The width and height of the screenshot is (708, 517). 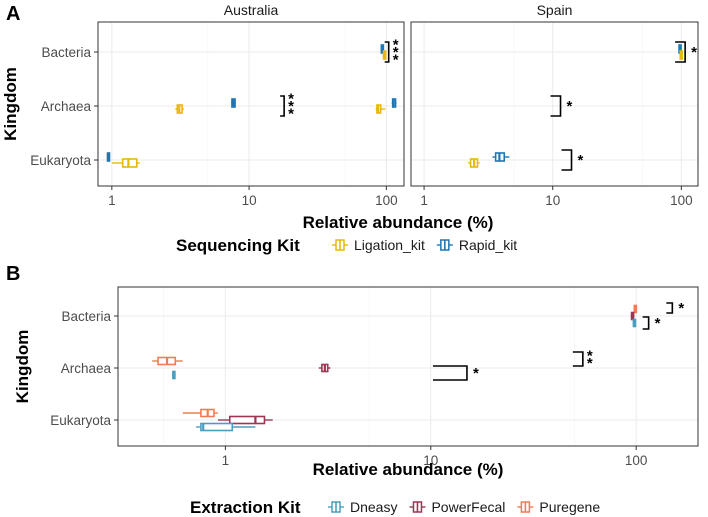 I want to click on y-axis-title-a: Kingdom, so click(x=10, y=104).